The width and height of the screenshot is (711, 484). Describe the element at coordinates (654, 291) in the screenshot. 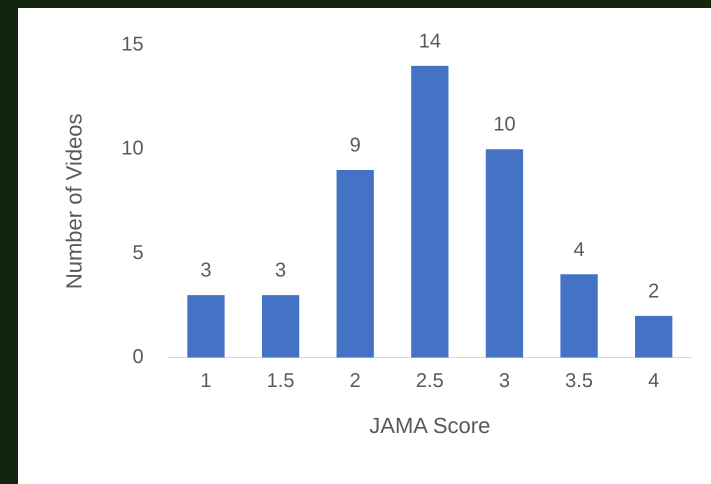

I see `data-label: 2` at that location.